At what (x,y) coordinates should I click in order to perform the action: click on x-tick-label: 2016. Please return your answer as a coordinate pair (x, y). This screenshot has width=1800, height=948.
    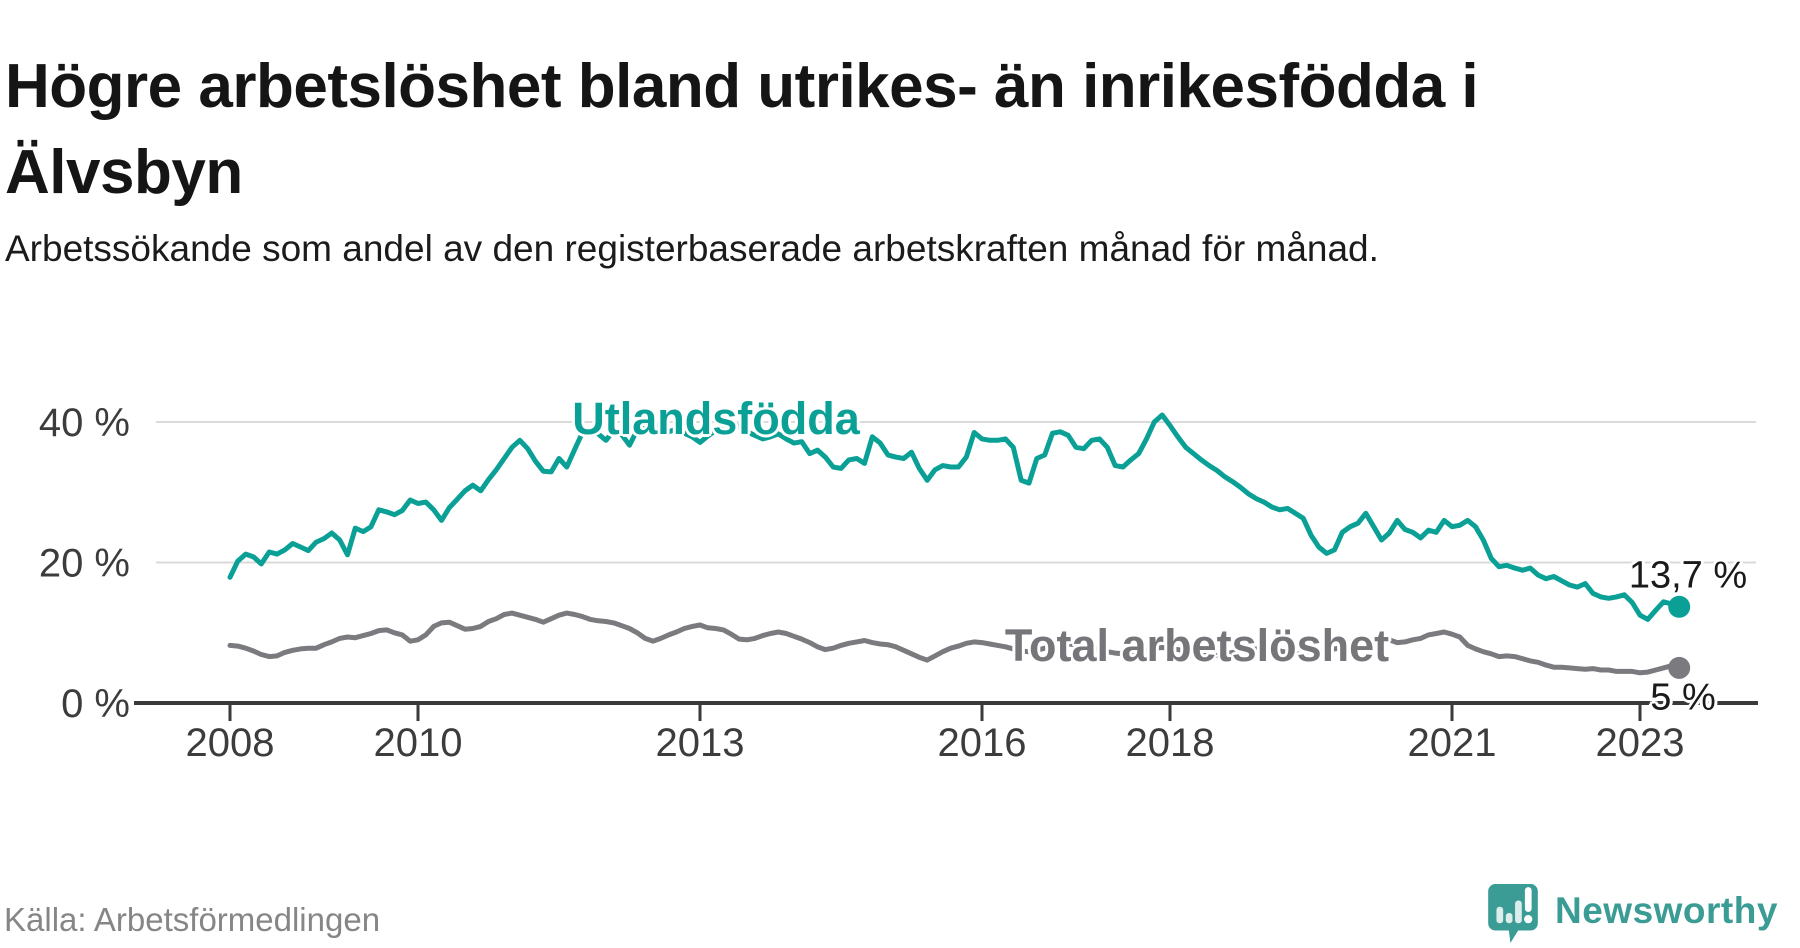
    Looking at the image, I should click on (982, 743).